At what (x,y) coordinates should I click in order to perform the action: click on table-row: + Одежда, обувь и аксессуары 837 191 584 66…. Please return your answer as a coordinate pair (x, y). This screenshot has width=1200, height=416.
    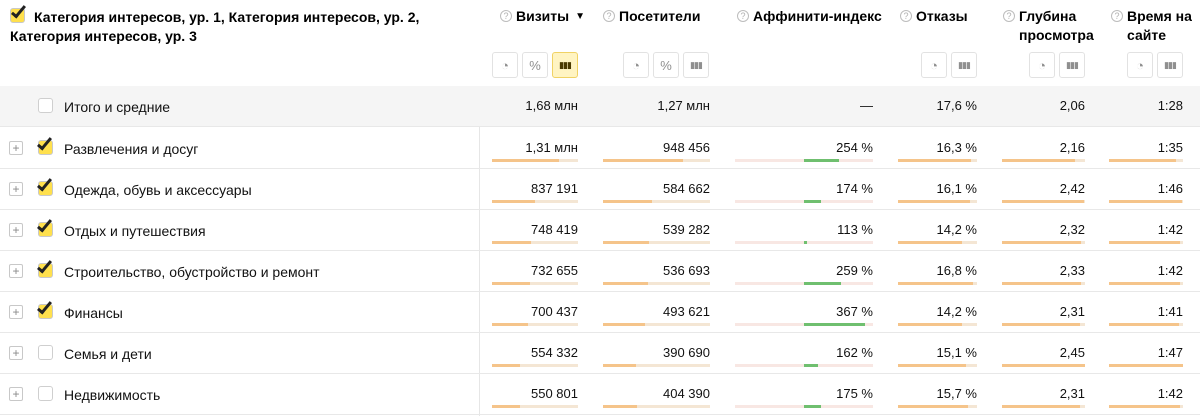
    Looking at the image, I should click on (600, 189).